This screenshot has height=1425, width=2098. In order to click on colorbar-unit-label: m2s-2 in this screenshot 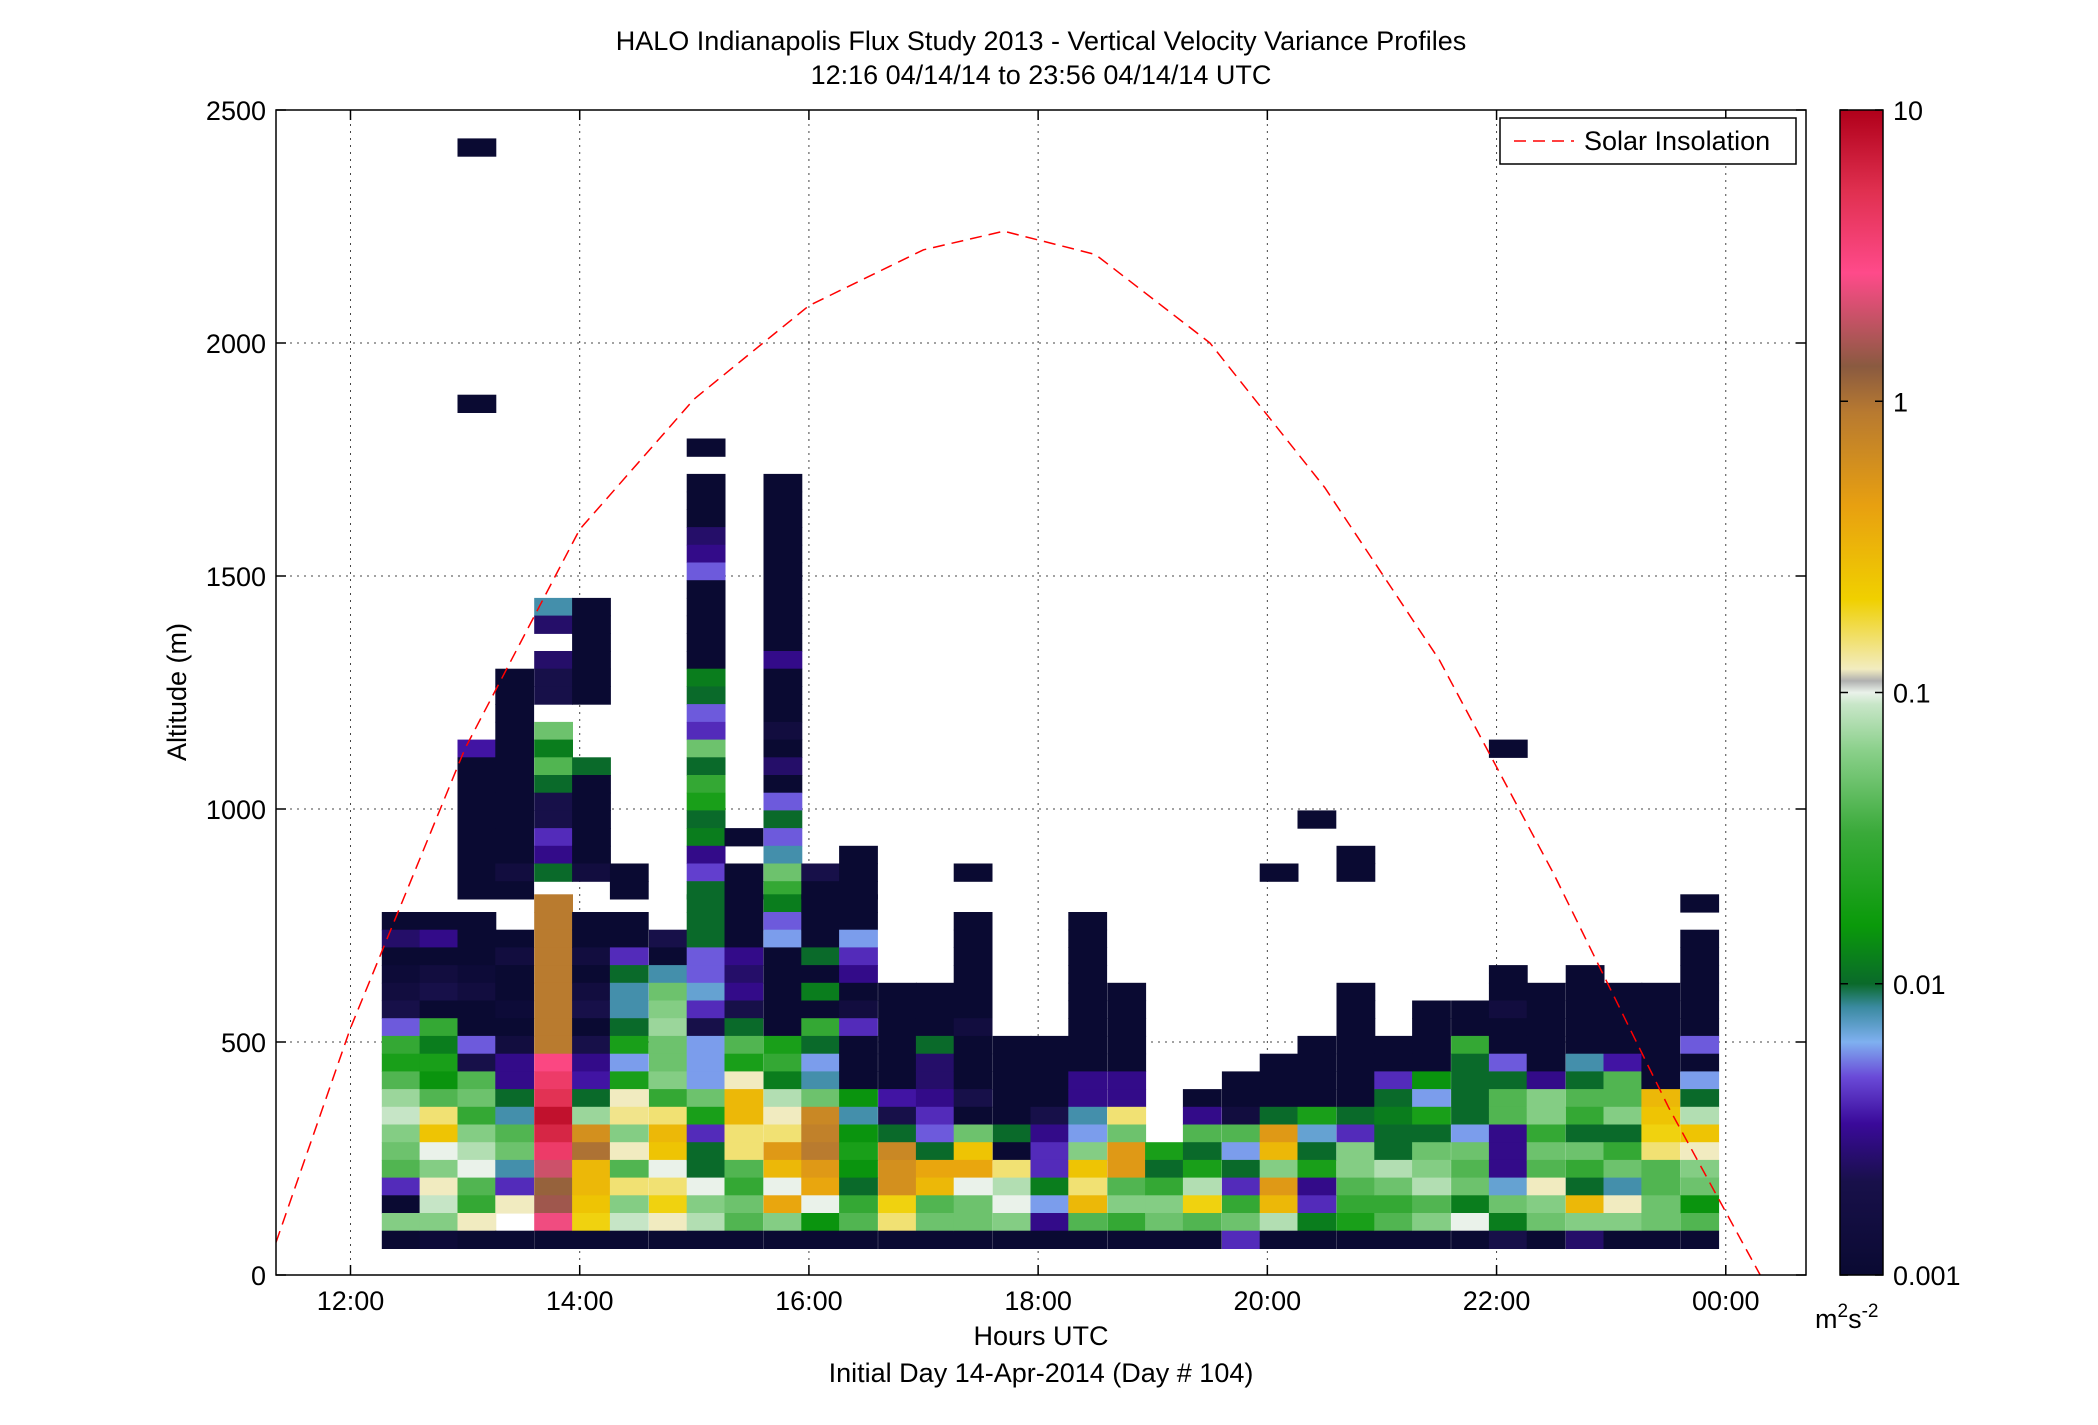, I will do `click(1846, 1317)`.